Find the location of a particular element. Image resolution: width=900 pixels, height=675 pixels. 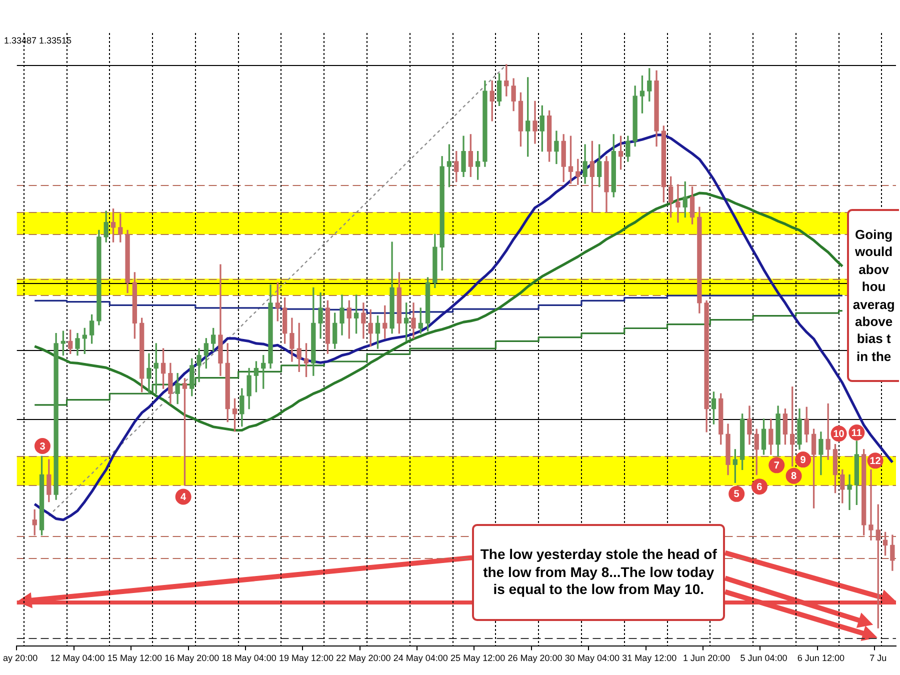

x-tick-label: ay 20:00 is located at coordinates (20, 658).